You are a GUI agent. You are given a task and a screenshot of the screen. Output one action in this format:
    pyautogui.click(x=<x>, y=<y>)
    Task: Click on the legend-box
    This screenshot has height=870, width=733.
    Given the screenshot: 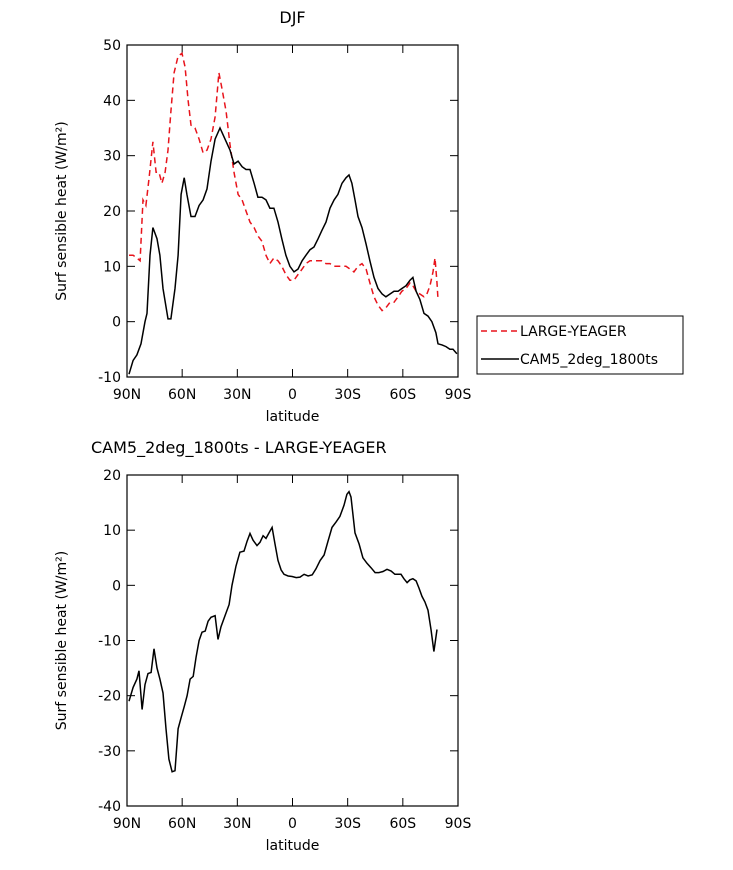 What is the action you would take?
    pyautogui.click(x=580, y=345)
    